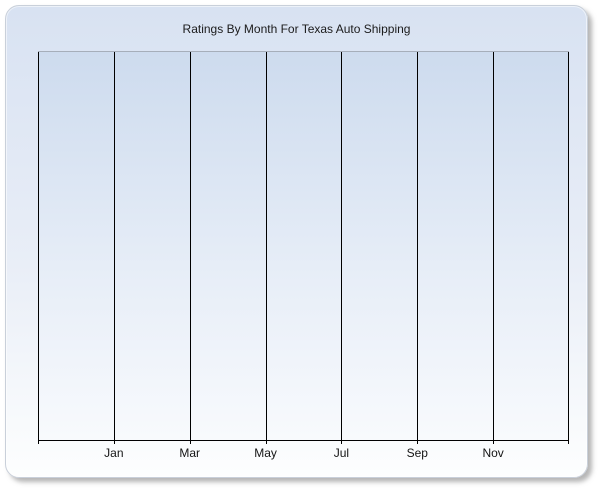 The height and width of the screenshot is (500, 600). I want to click on x-axis-label-sep: Sep, so click(417, 453).